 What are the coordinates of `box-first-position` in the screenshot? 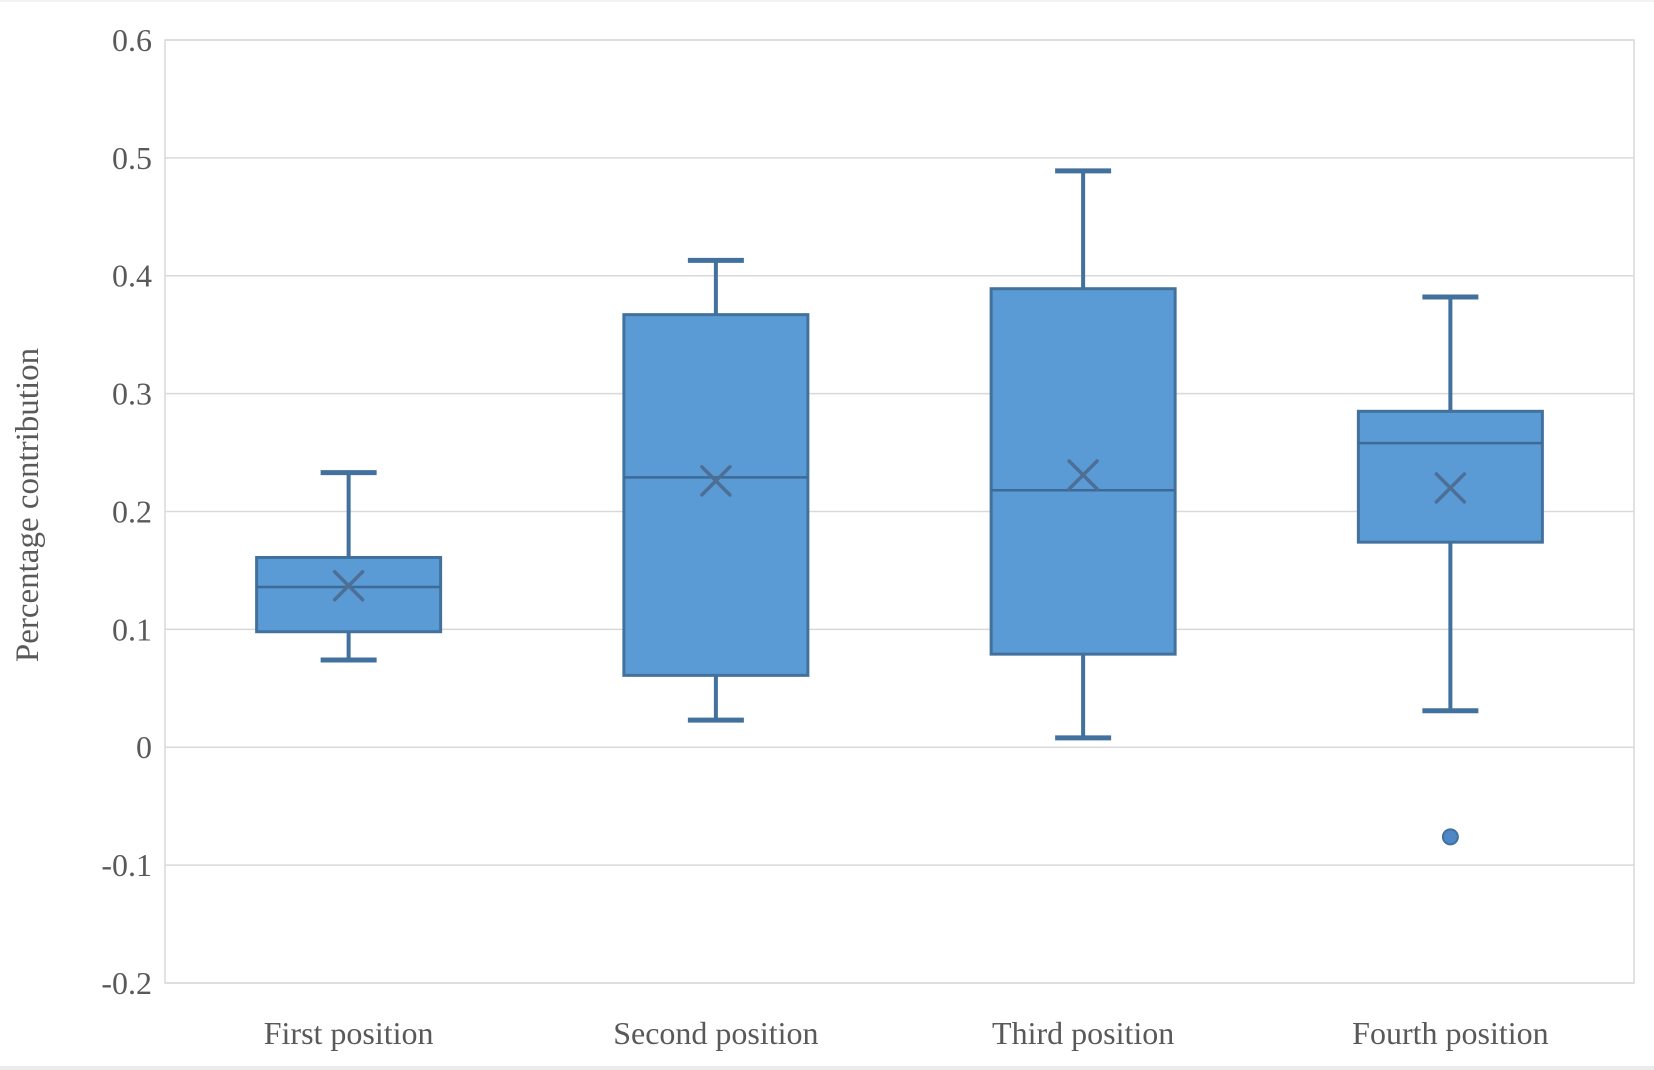 It's located at (349, 566).